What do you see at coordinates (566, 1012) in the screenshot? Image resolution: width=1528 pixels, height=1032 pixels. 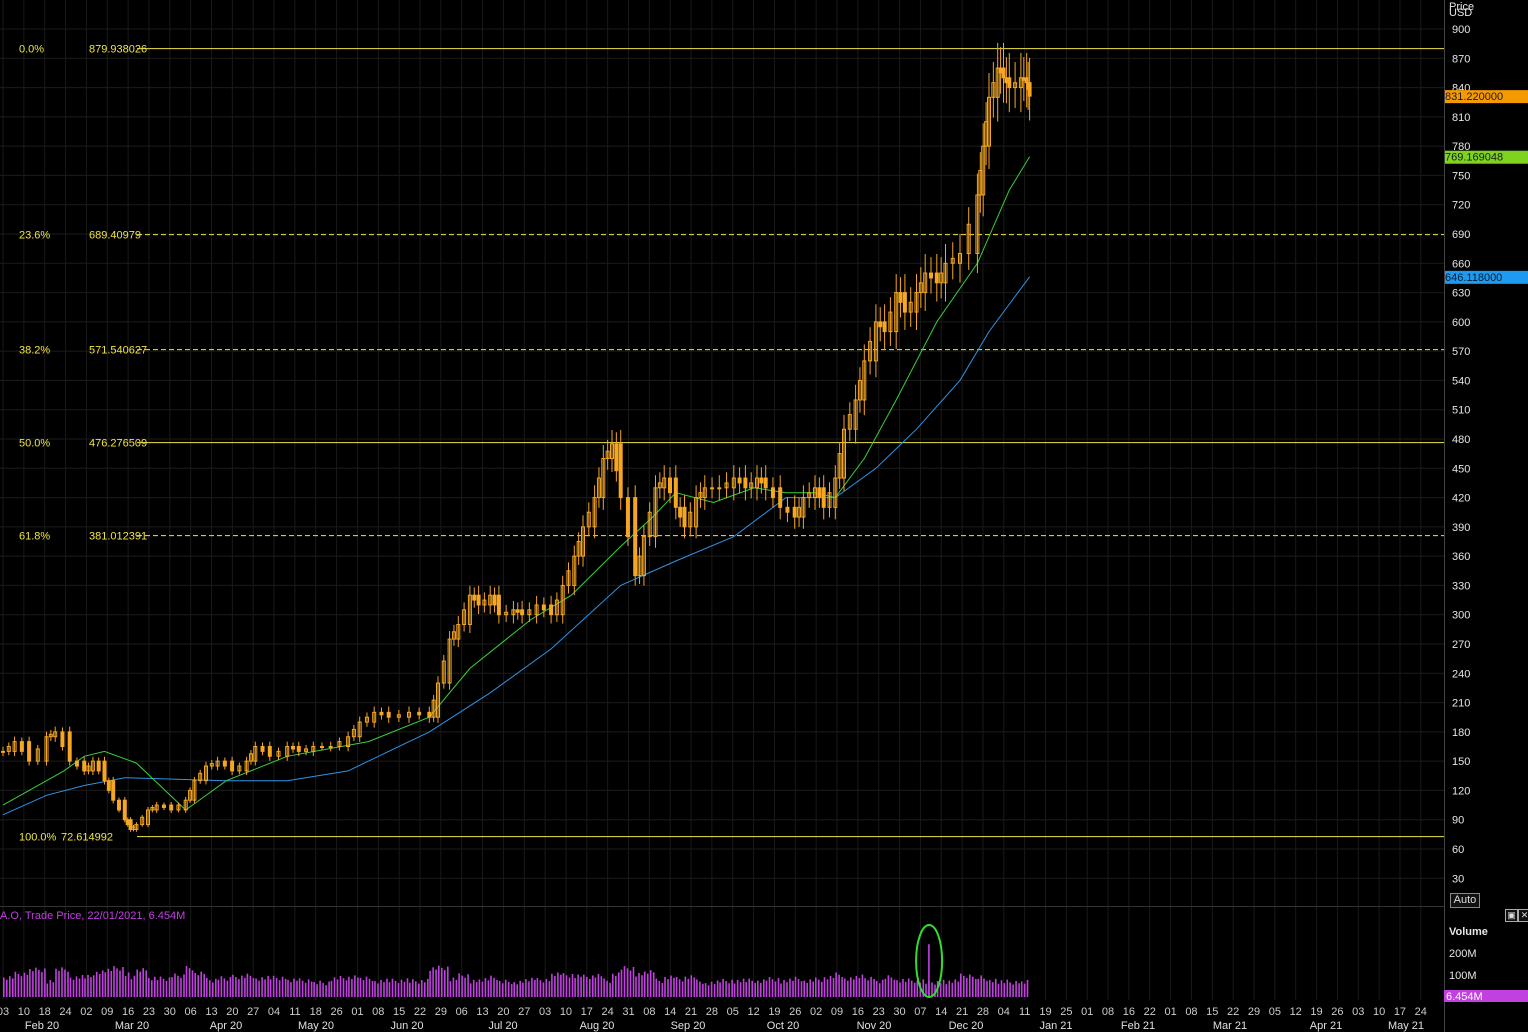 I see `date-tick-label: 10` at bounding box center [566, 1012].